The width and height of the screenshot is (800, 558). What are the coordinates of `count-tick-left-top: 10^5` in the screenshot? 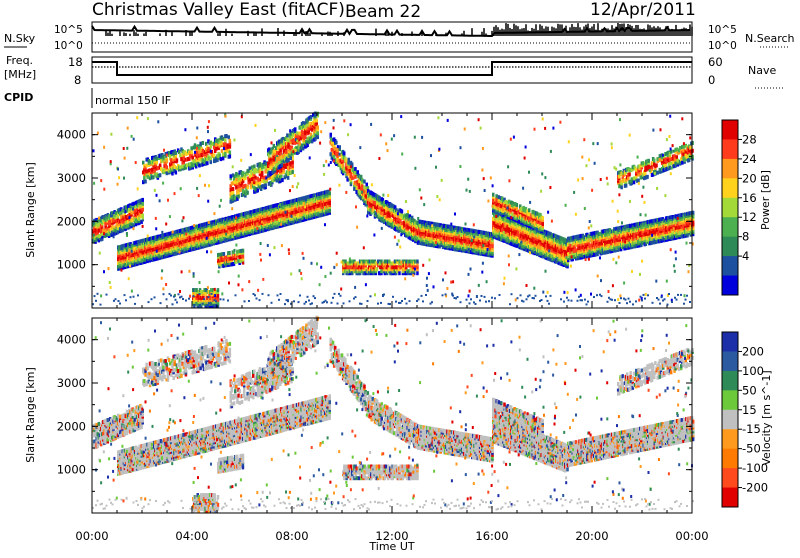 It's located at (68, 30).